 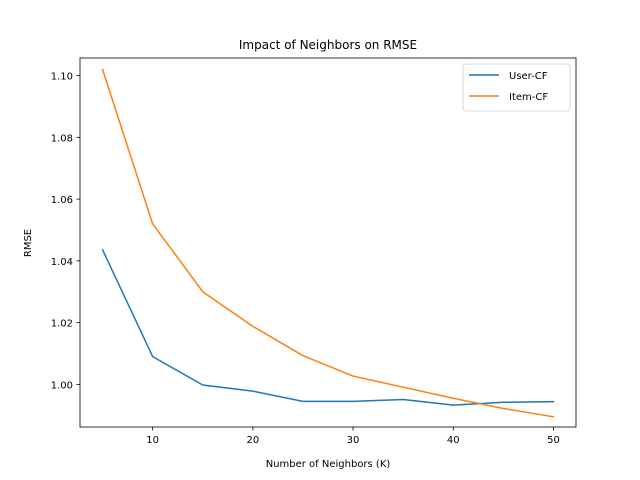 What do you see at coordinates (516, 87) in the screenshot?
I see `legend: User-CF Item-CF` at bounding box center [516, 87].